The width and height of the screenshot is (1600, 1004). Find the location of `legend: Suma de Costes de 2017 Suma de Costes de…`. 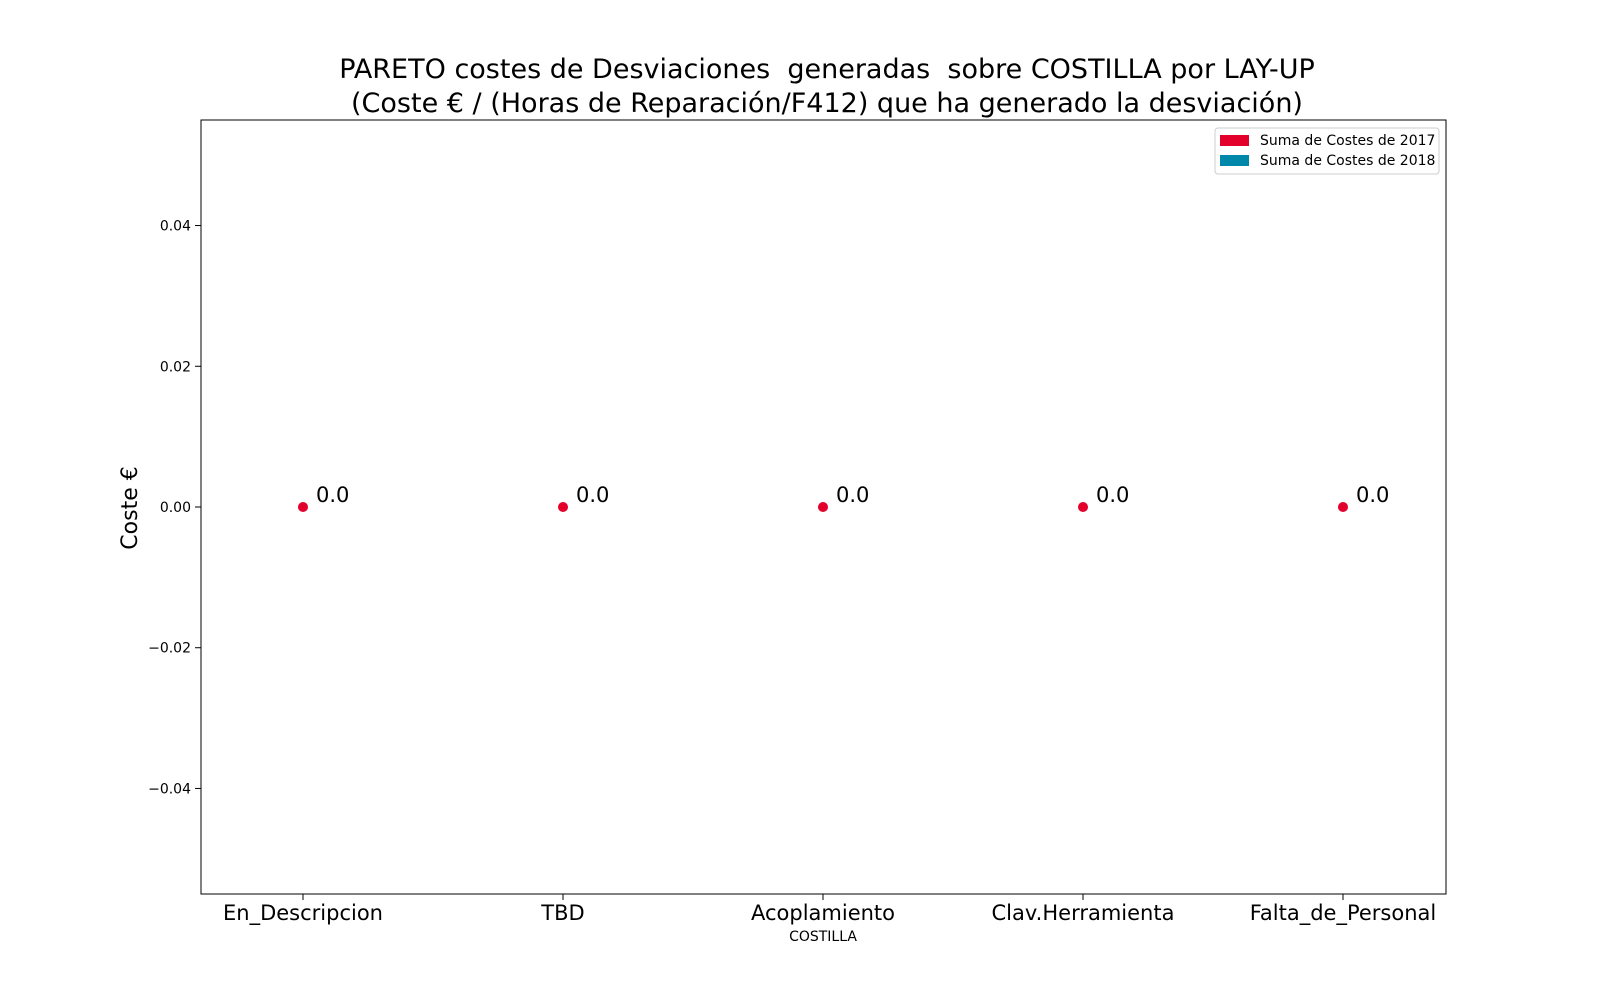

legend: Suma de Costes de 2017 Suma de Costes de… is located at coordinates (1327, 151).